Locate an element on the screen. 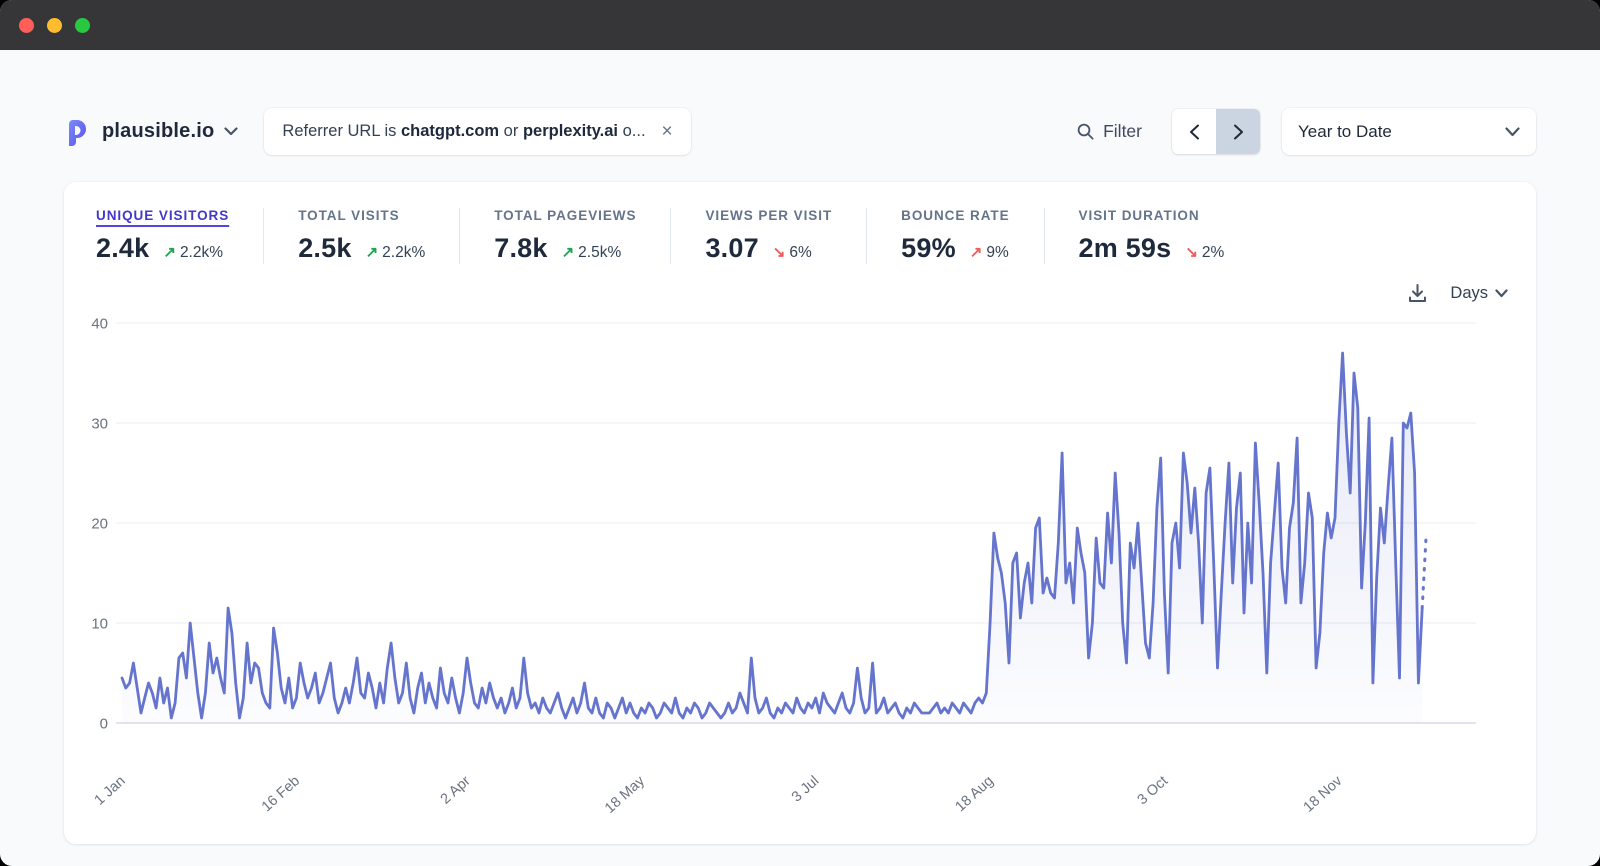  metric-unique-visitors: UNIQUE VISITORS 2.4k ↗ 2.2k% is located at coordinates (163, 235).